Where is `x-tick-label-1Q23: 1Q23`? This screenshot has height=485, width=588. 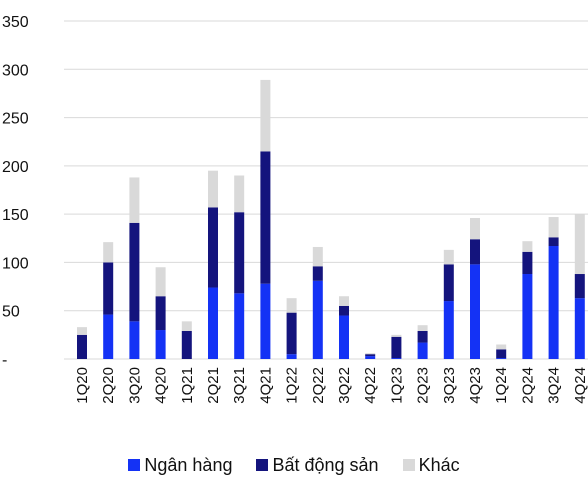
x-tick-label-1Q23: 1Q23 is located at coordinates (396, 385).